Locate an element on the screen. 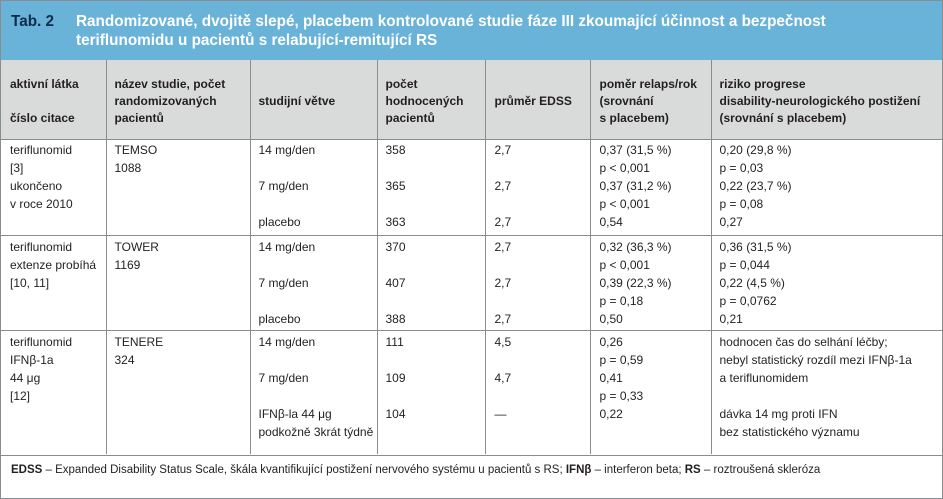 This screenshot has width=943, height=499. cell-text: ukončeno is located at coordinates (36, 186).